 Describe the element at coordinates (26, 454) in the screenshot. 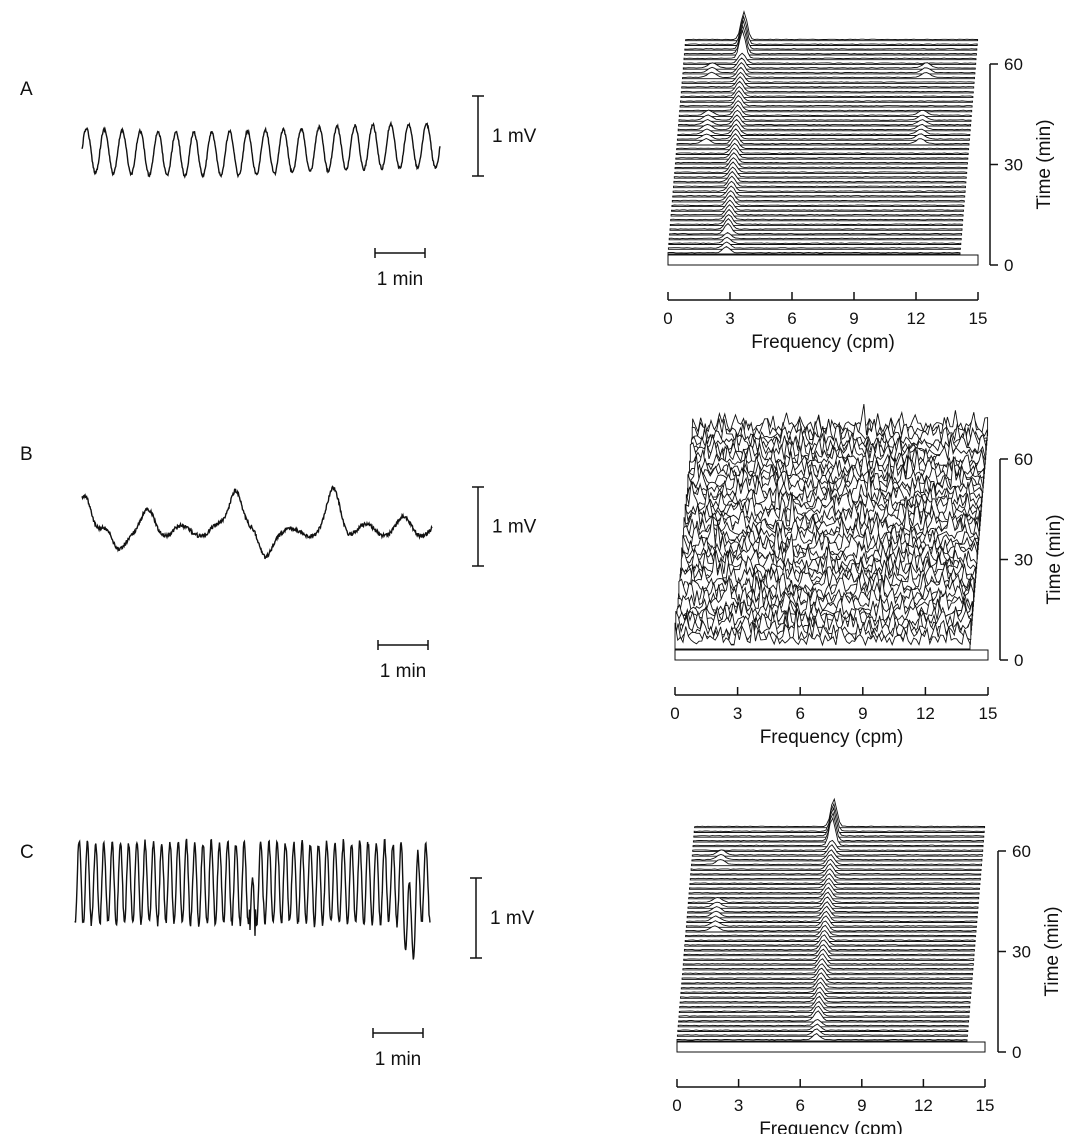

I see `panel-label: B` at that location.